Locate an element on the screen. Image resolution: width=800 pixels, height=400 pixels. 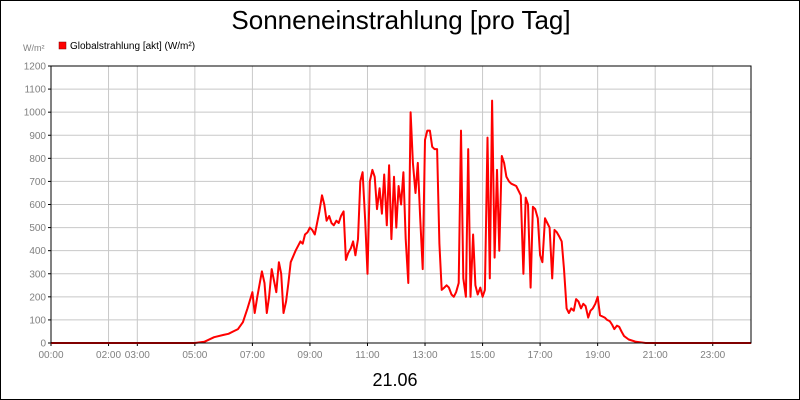
x-tick-label: 19:00 is located at coordinates (597, 355).